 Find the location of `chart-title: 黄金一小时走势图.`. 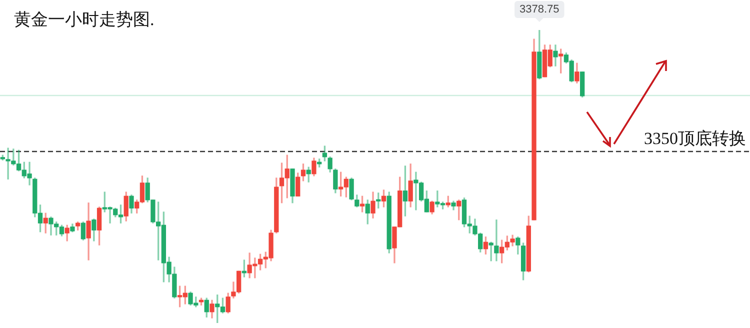

chart-title: 黄金一小时走势图. is located at coordinates (84, 20).